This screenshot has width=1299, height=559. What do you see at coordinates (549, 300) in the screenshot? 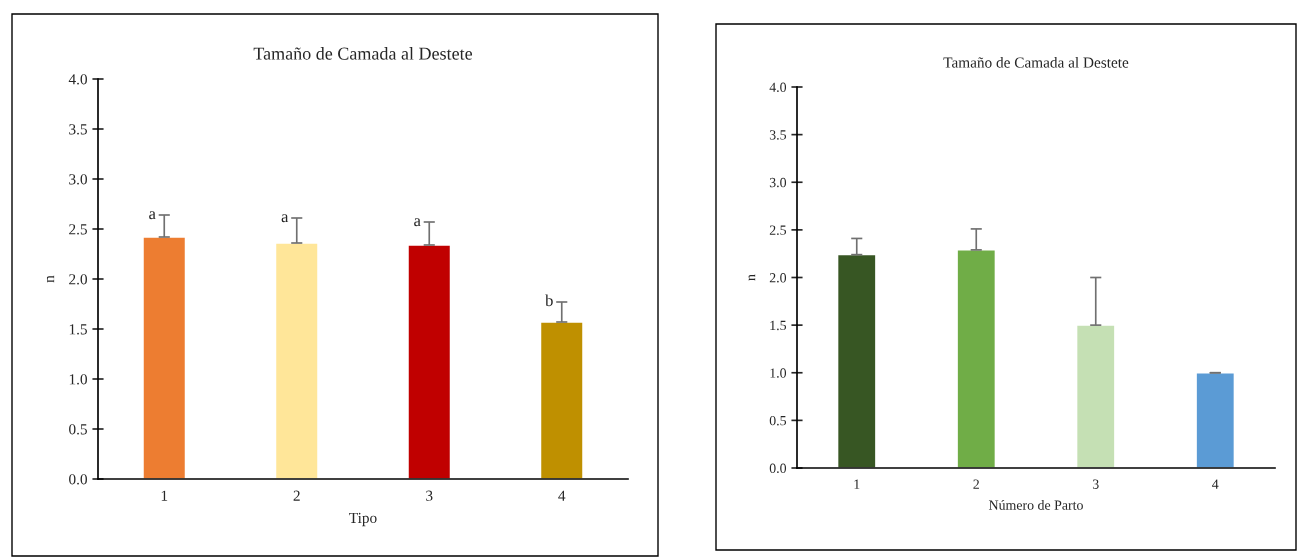
I see `annotation: b` at bounding box center [549, 300].